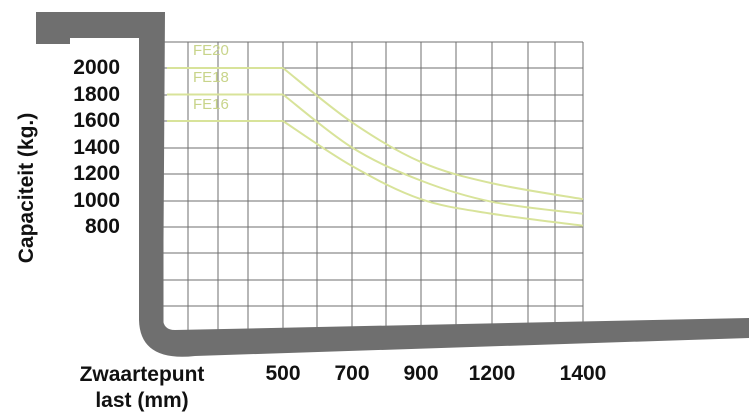 This screenshot has height=418, width=749. What do you see at coordinates (96, 200) in the screenshot?
I see `y-tick-label: 1000` at bounding box center [96, 200].